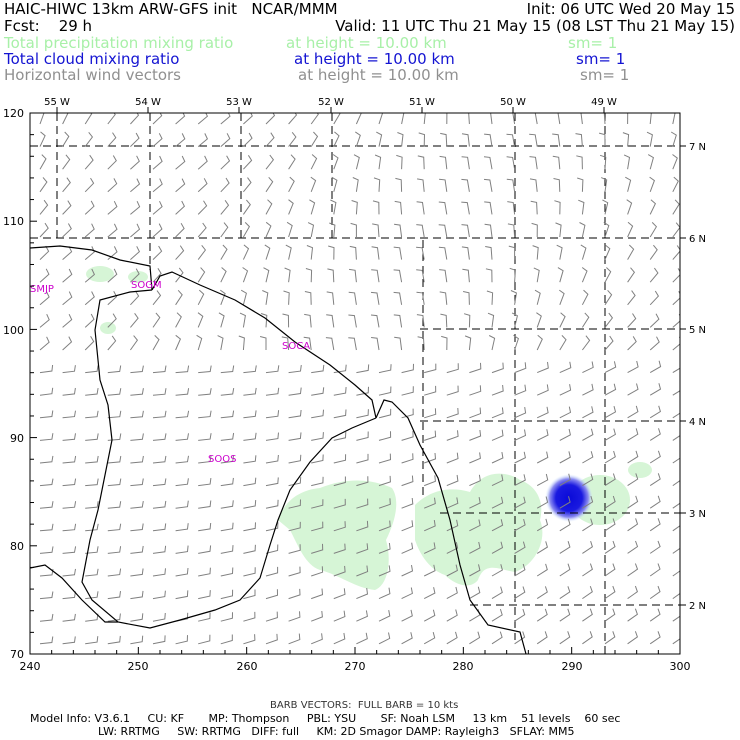 The height and width of the screenshot is (740, 740). I want to click on station-label-sogm: SOGM, so click(146, 285).